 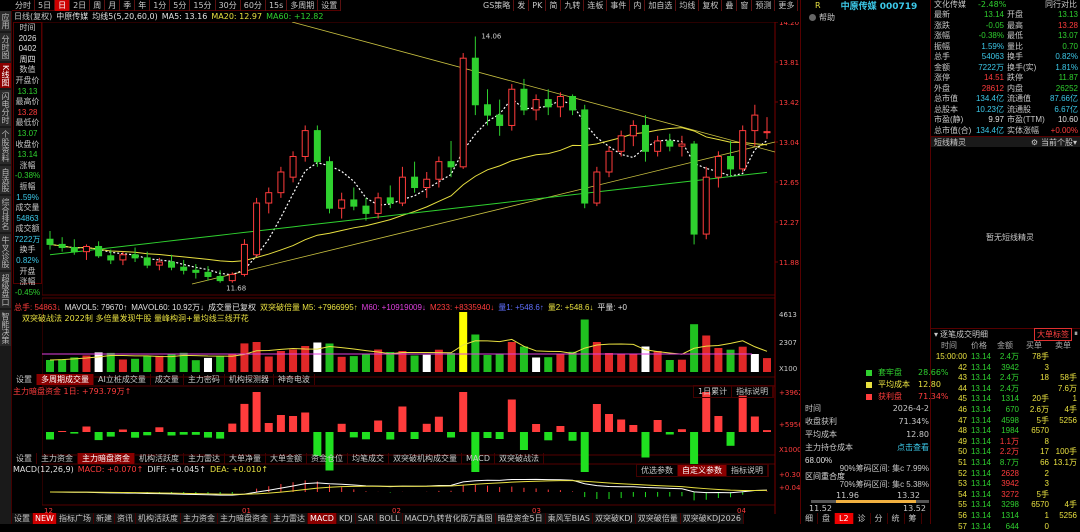 I want to click on current-stock-select: 当前个股, so click(x=1057, y=142).